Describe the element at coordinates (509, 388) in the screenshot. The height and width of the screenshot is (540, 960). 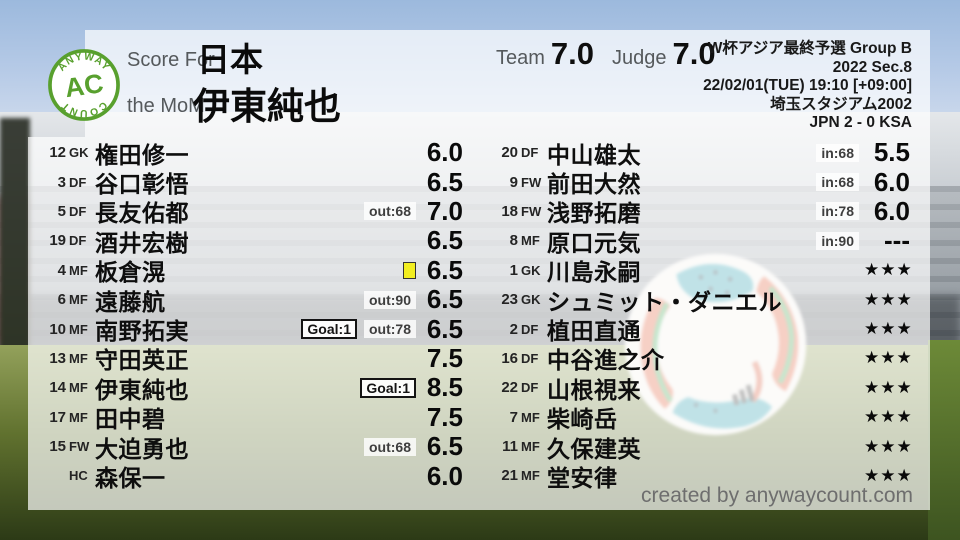
I see `player-number: 22` at that location.